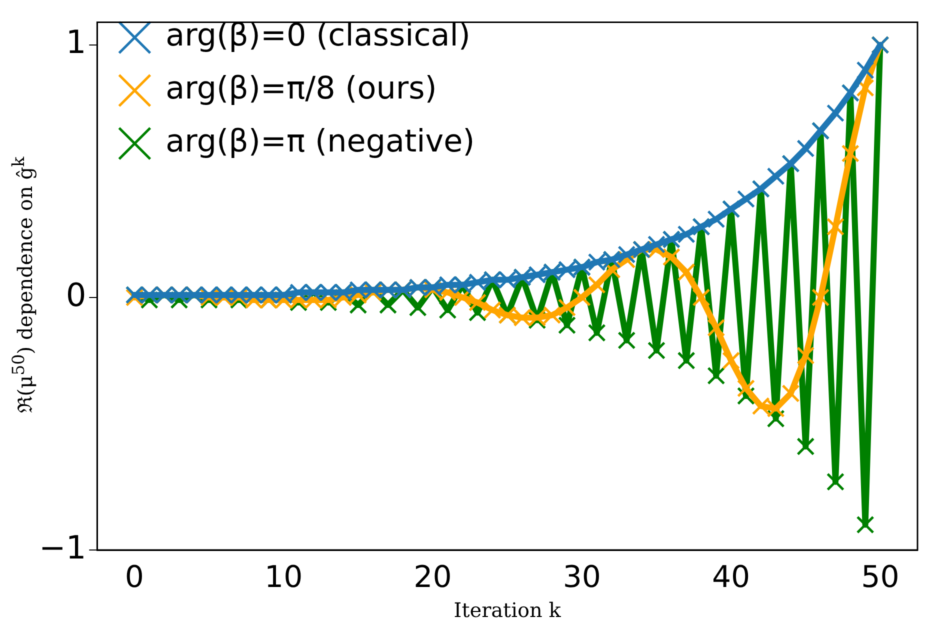 This screenshot has height=624, width=931. Describe the element at coordinates (582, 577) in the screenshot. I see `x-tick-label: 30` at that location.